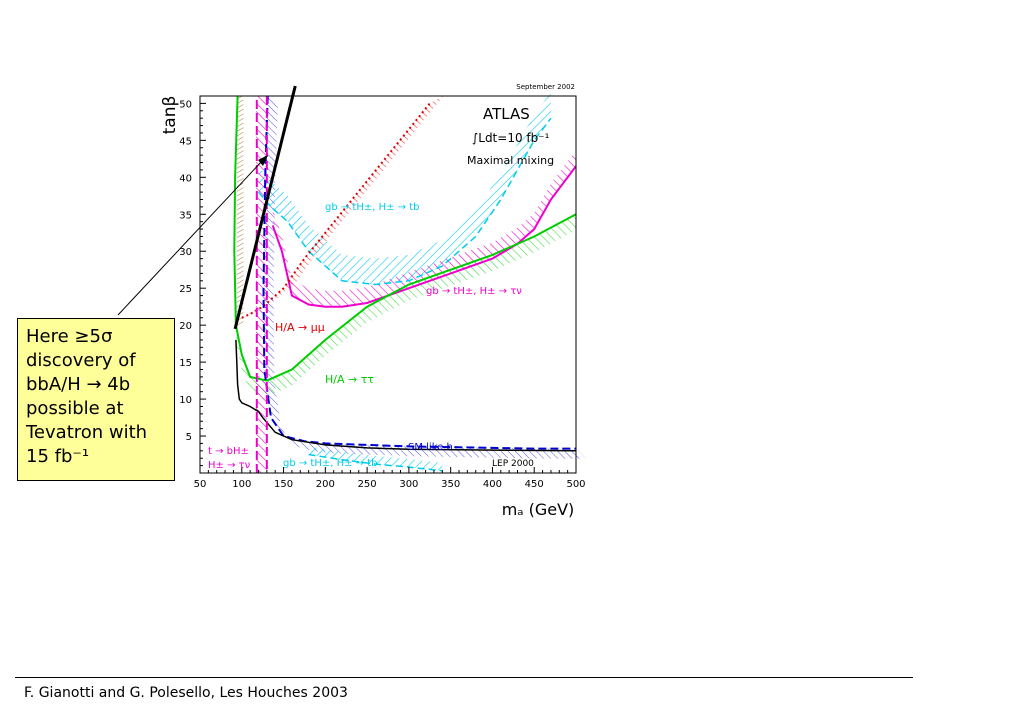 This screenshot has width=1024, height=709. I want to click on label-h-taunu: H± → τν, so click(229, 465).